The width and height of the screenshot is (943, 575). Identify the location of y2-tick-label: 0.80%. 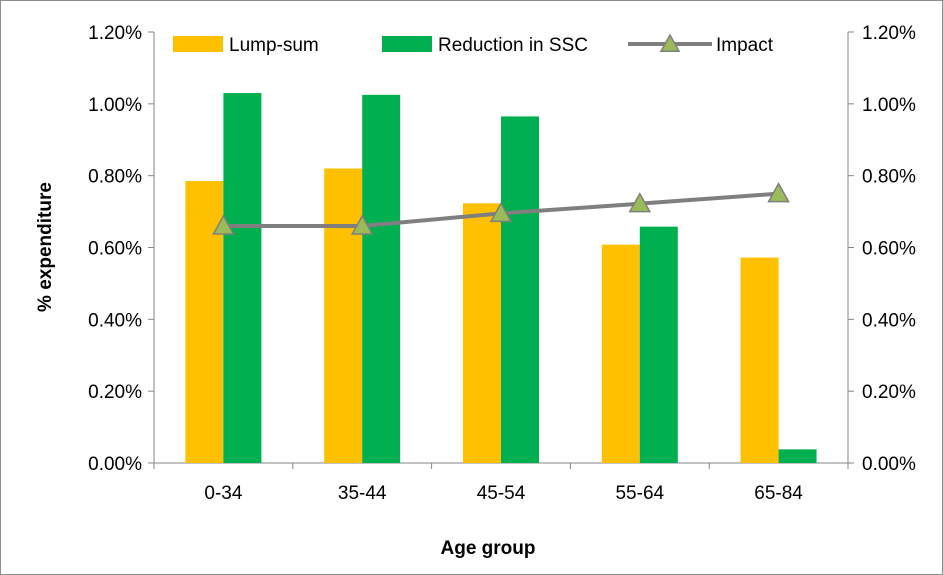
(889, 177).